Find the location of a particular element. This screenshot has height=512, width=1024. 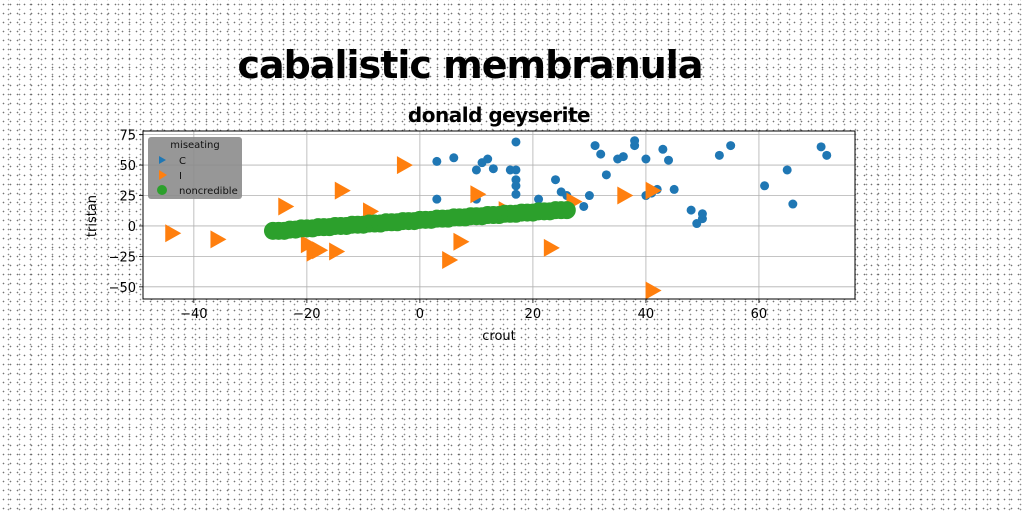

y-tick-label: 0 is located at coordinates (132, 227).